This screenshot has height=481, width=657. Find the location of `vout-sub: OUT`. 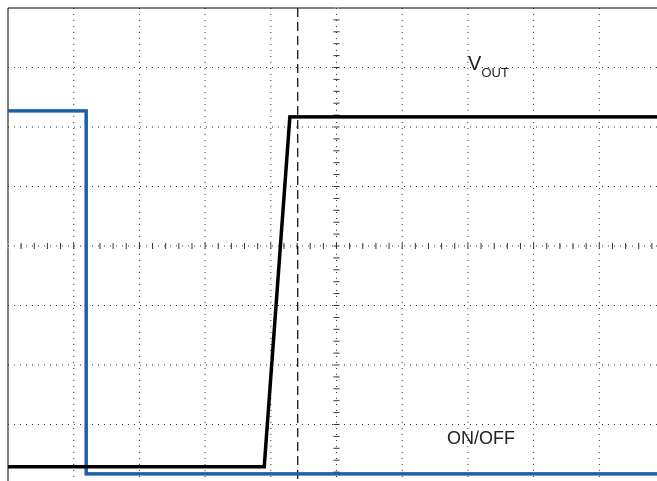

vout-sub: OUT is located at coordinates (495, 72).